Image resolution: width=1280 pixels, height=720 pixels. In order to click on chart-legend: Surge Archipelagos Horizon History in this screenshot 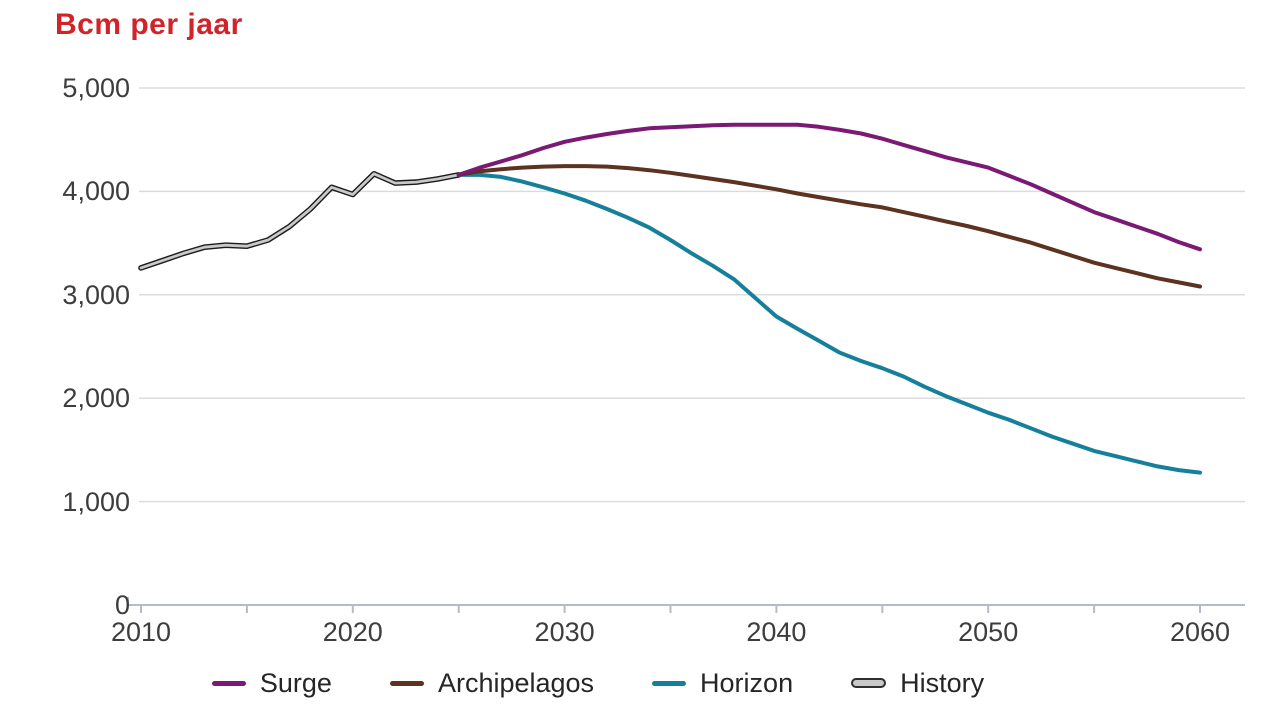, I will do `click(619, 683)`.